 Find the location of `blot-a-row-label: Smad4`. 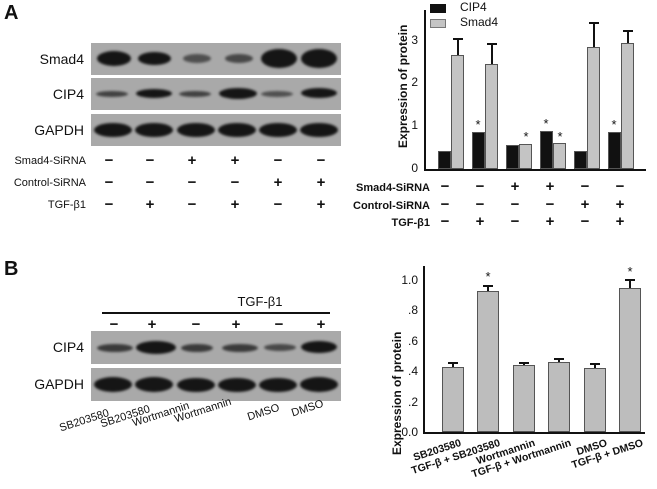

blot-a-row-label: Smad4 is located at coordinates (61, 59).